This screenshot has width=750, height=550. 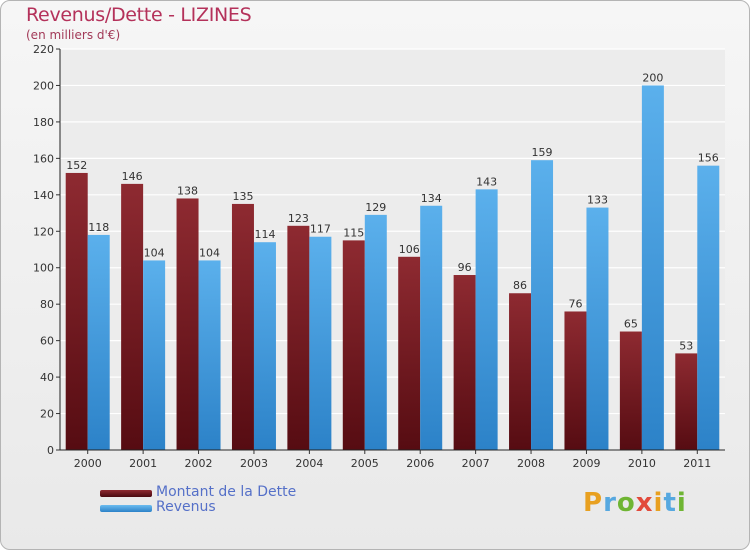 What do you see at coordinates (575, 380) in the screenshot?
I see `bar-debt-2009` at bounding box center [575, 380].